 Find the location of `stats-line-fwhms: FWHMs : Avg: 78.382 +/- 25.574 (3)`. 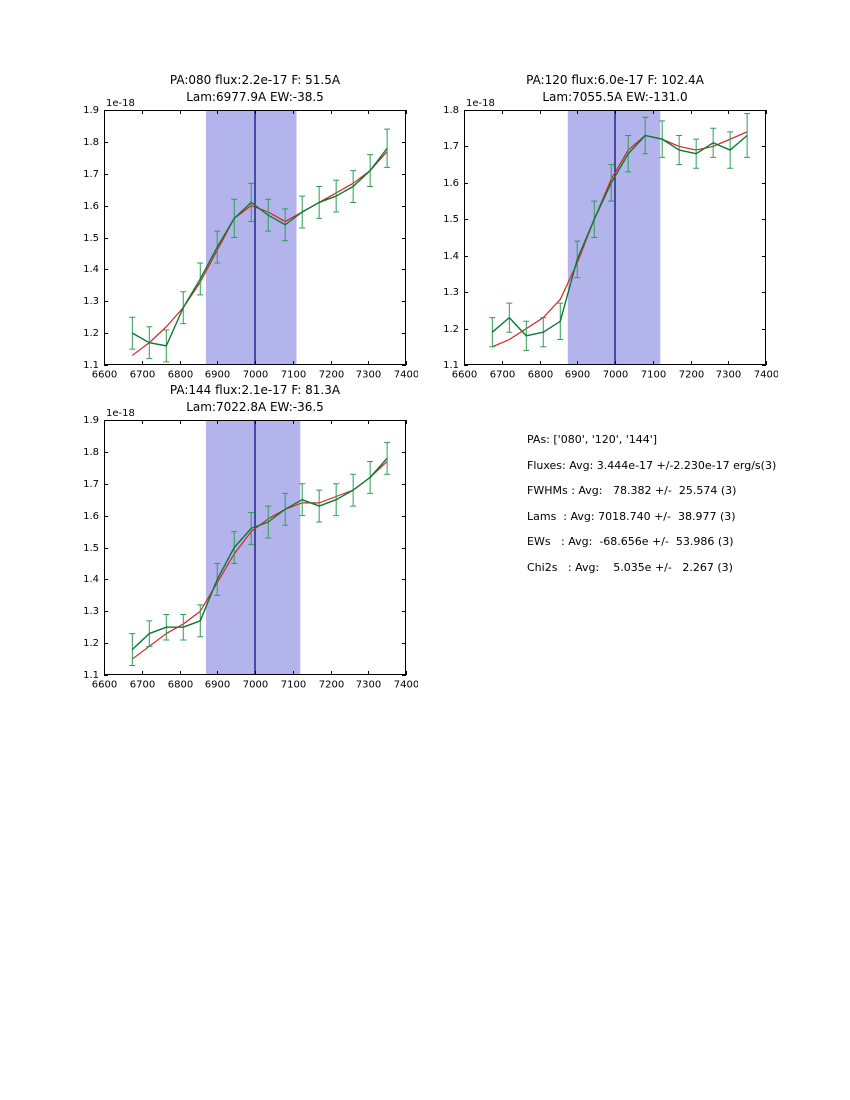

stats-line-fwhms: FWHMs : Avg: 78.382 +/- 25.574 (3) is located at coordinates (632, 491).